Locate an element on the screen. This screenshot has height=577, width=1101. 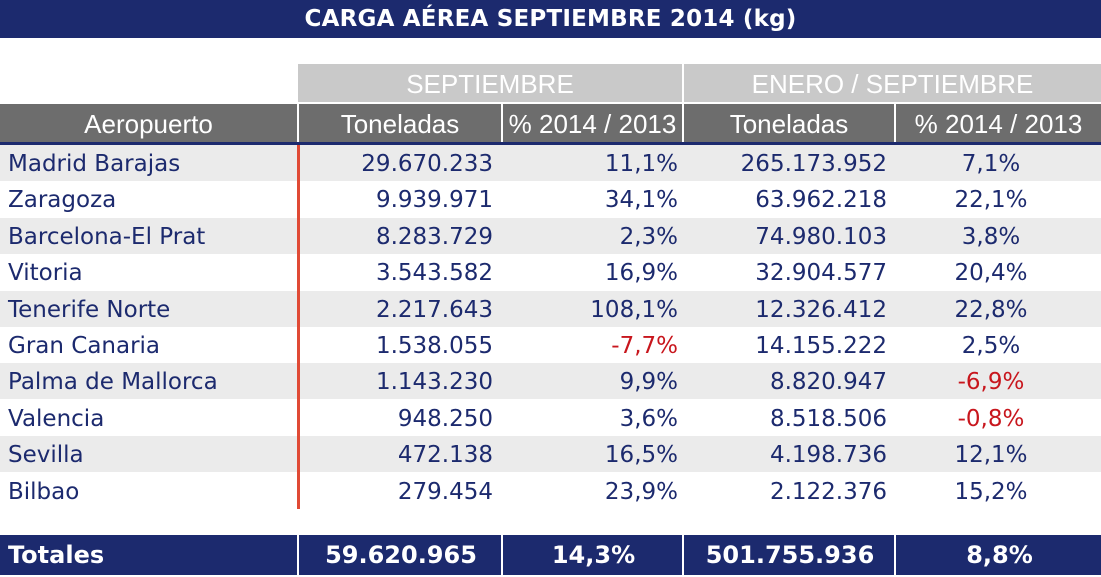
column-header-pct-sep: % 2014 / 2013 is located at coordinates (592, 123).